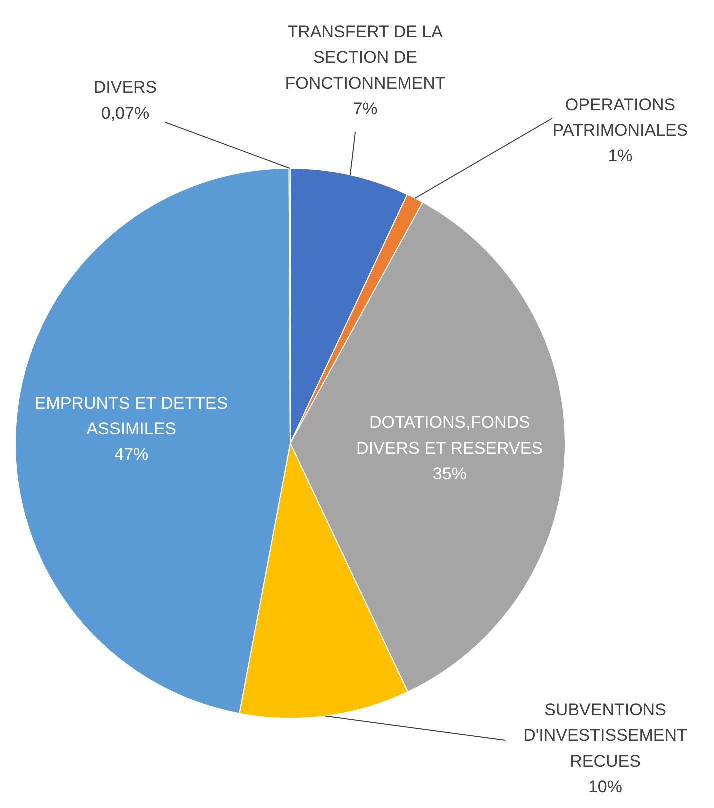 Image resolution: width=714 pixels, height=808 pixels. Describe the element at coordinates (606, 735) in the screenshot. I see `slice-label: SUBVENTIONS D'INVESTISSEMENT RECUES` at that location.